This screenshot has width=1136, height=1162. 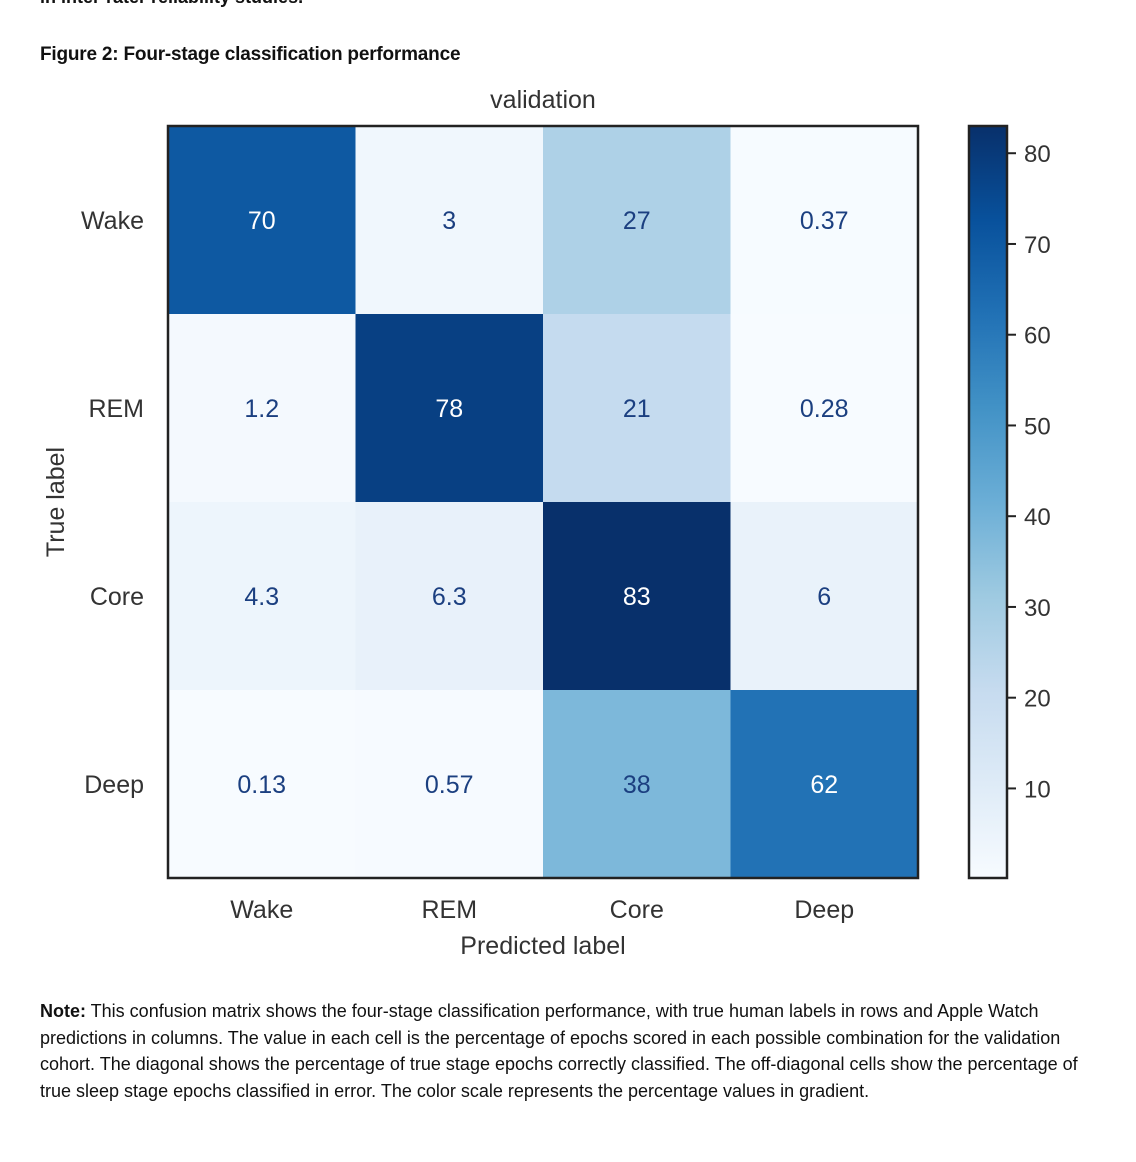 I want to click on heatmap-cell-wake-core, so click(x=637, y=220).